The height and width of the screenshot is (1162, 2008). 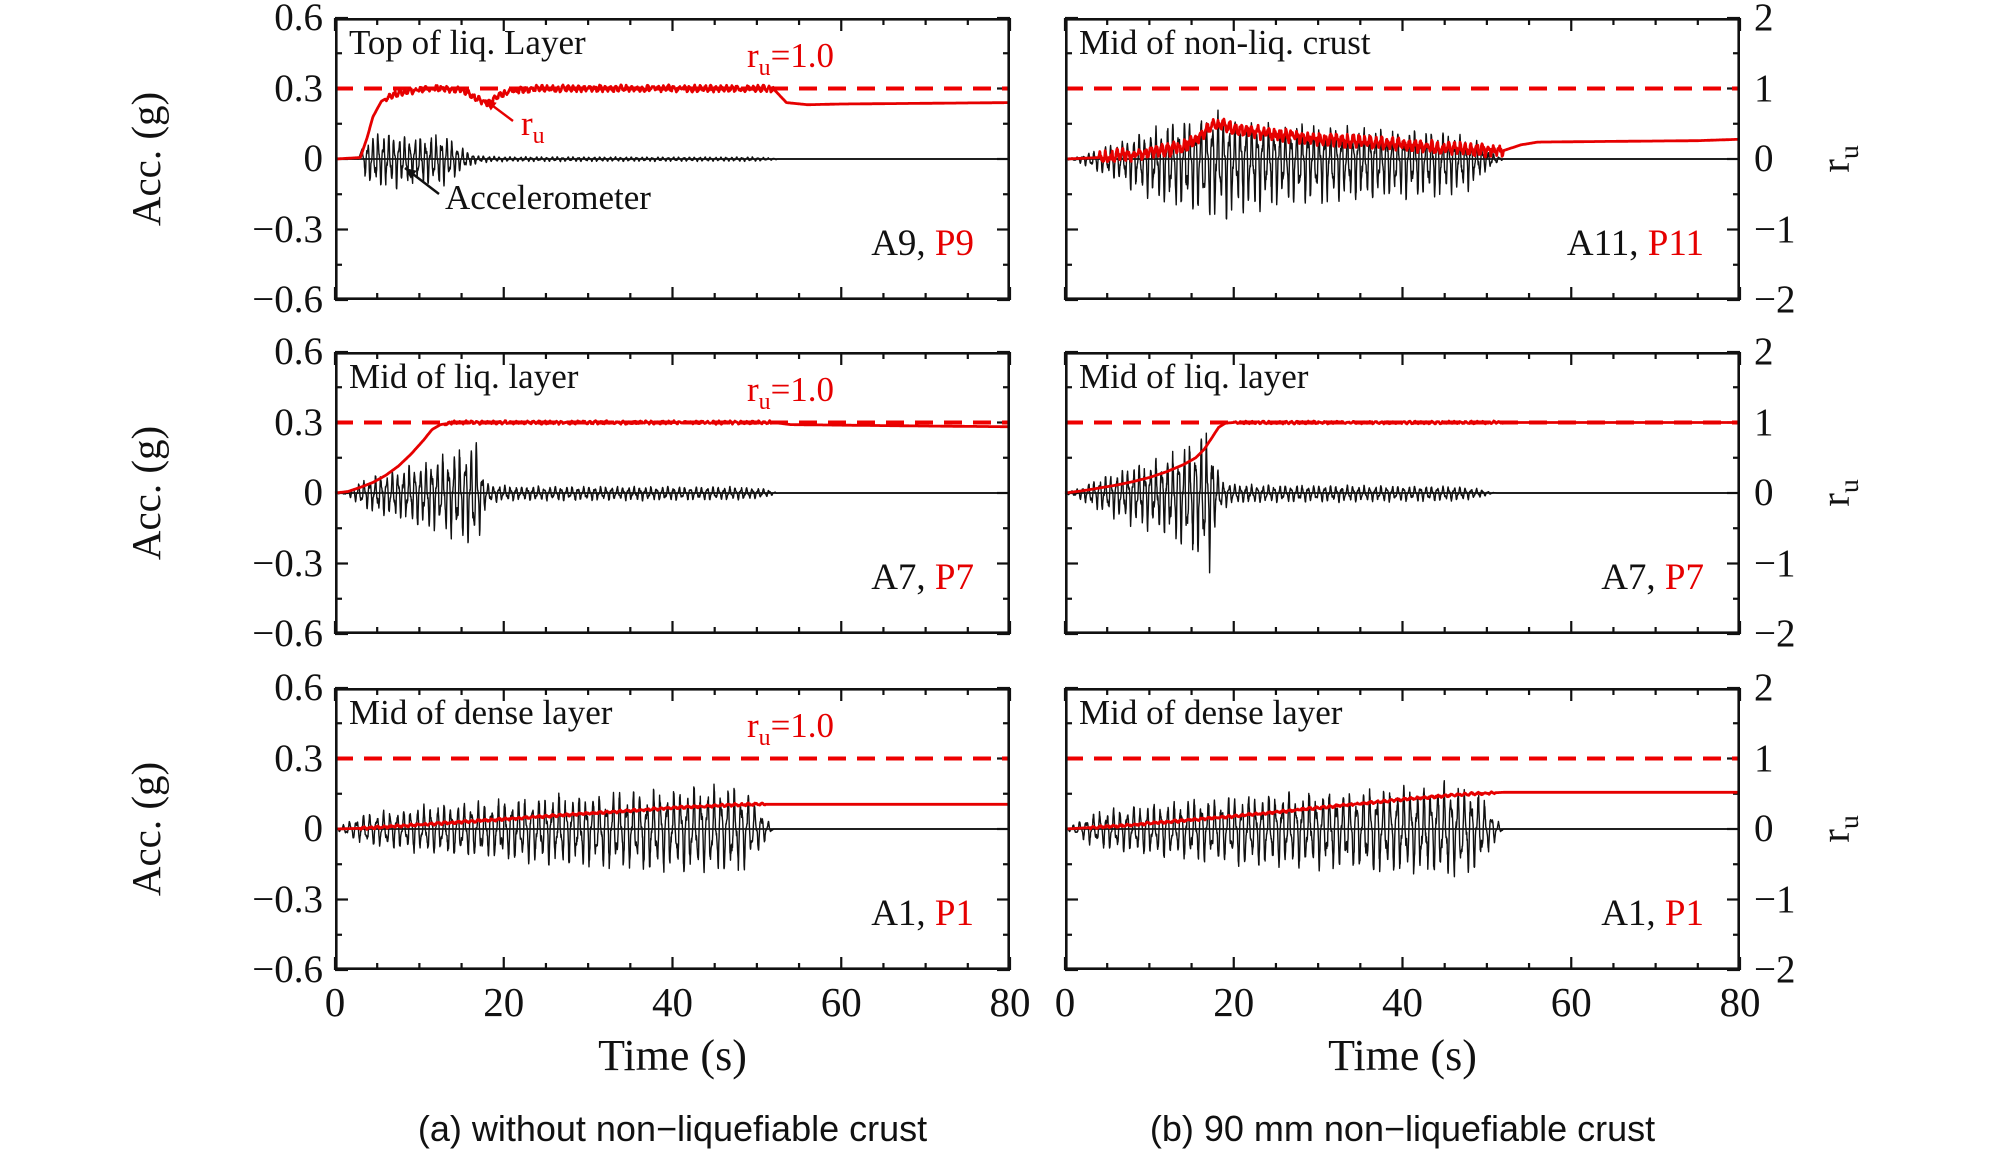 I want to click on panel-b-mid: Mid of liq. layer A7, P7, so click(x=1402, y=493).